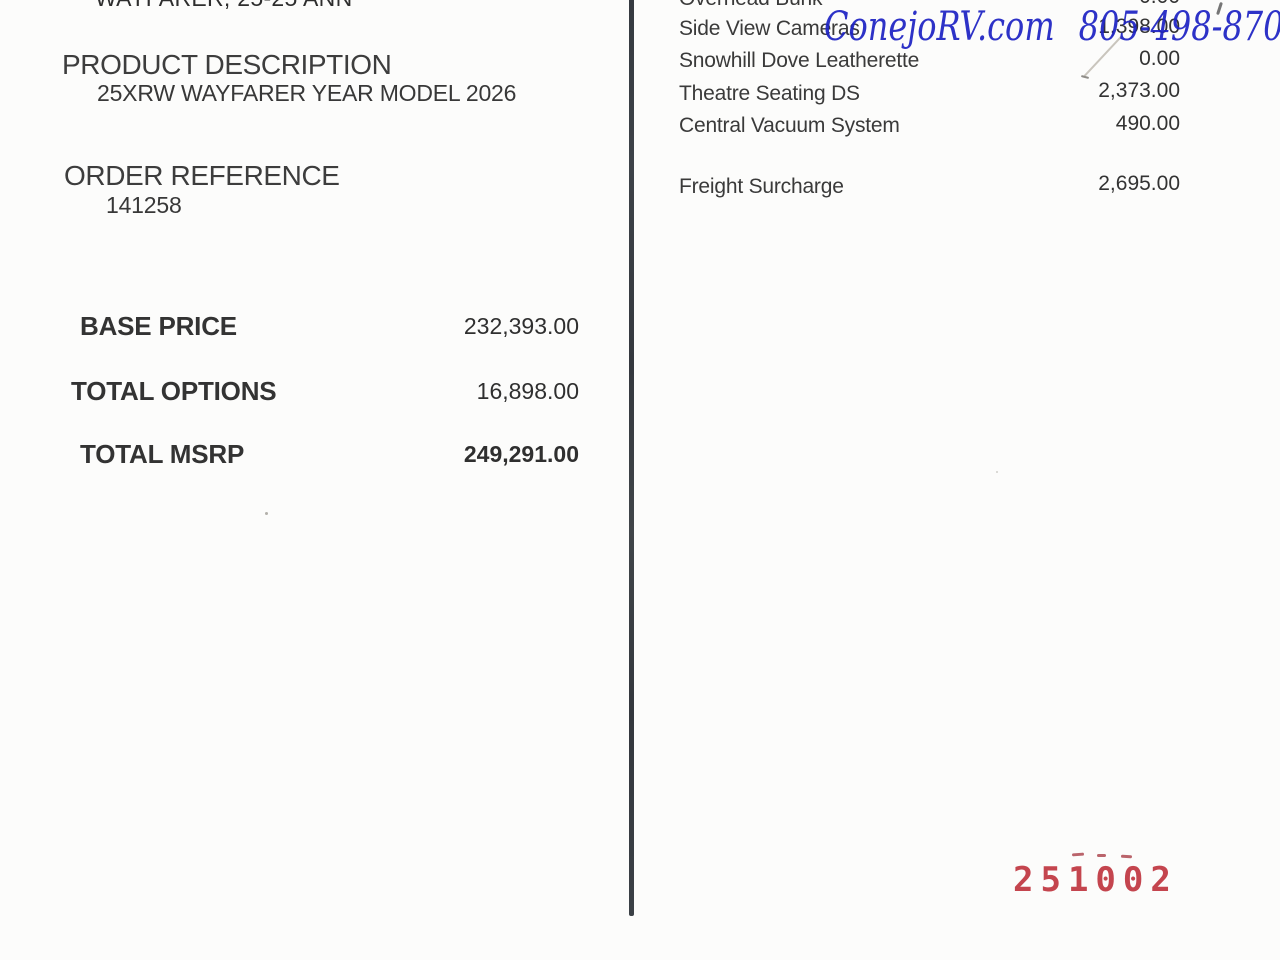  What do you see at coordinates (224, 5) in the screenshot?
I see `clipped-model-line: WAYFARER, 25-25 ANN` at bounding box center [224, 5].